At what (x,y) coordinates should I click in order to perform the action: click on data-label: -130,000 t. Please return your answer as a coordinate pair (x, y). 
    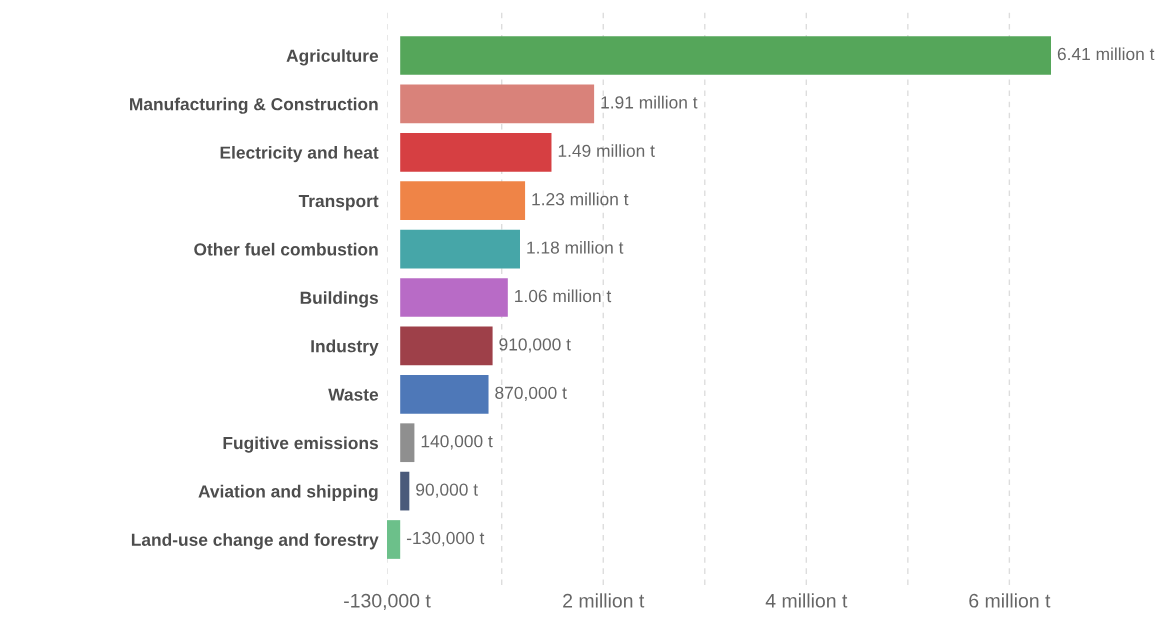
    Looking at the image, I should click on (445, 539).